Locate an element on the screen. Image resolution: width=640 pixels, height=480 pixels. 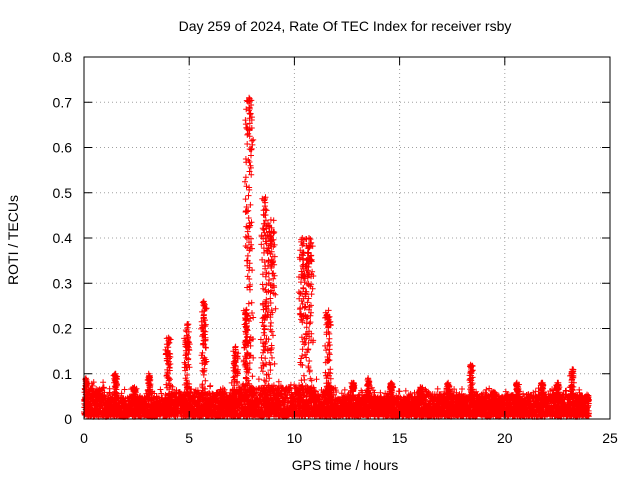
y-tick-label: 0.1 is located at coordinates (63, 374).